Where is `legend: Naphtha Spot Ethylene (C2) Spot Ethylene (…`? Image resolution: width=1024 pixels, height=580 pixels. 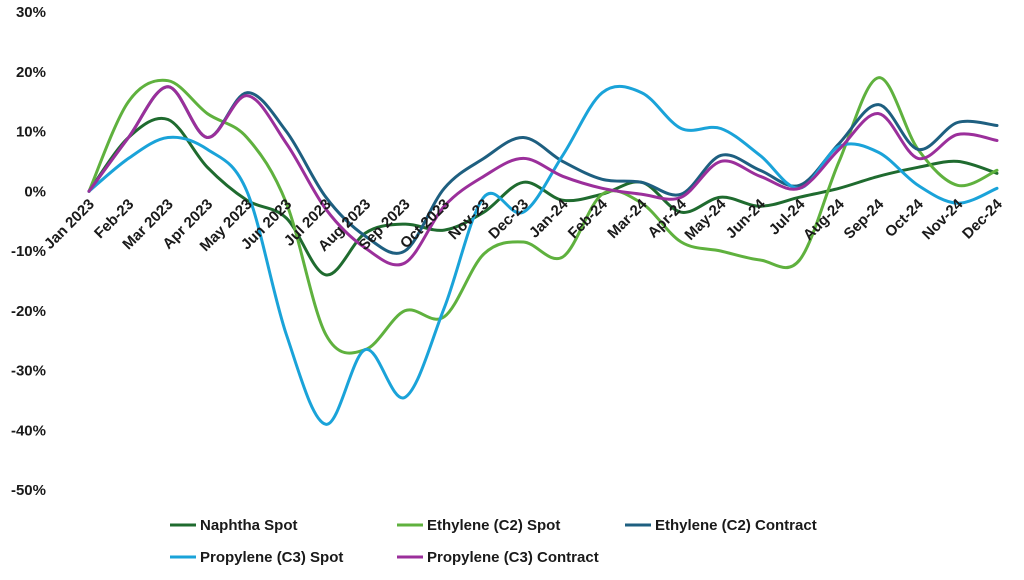 legend: Naphtha Spot Ethylene (C2) Spot Ethylene (… is located at coordinates (493, 541).